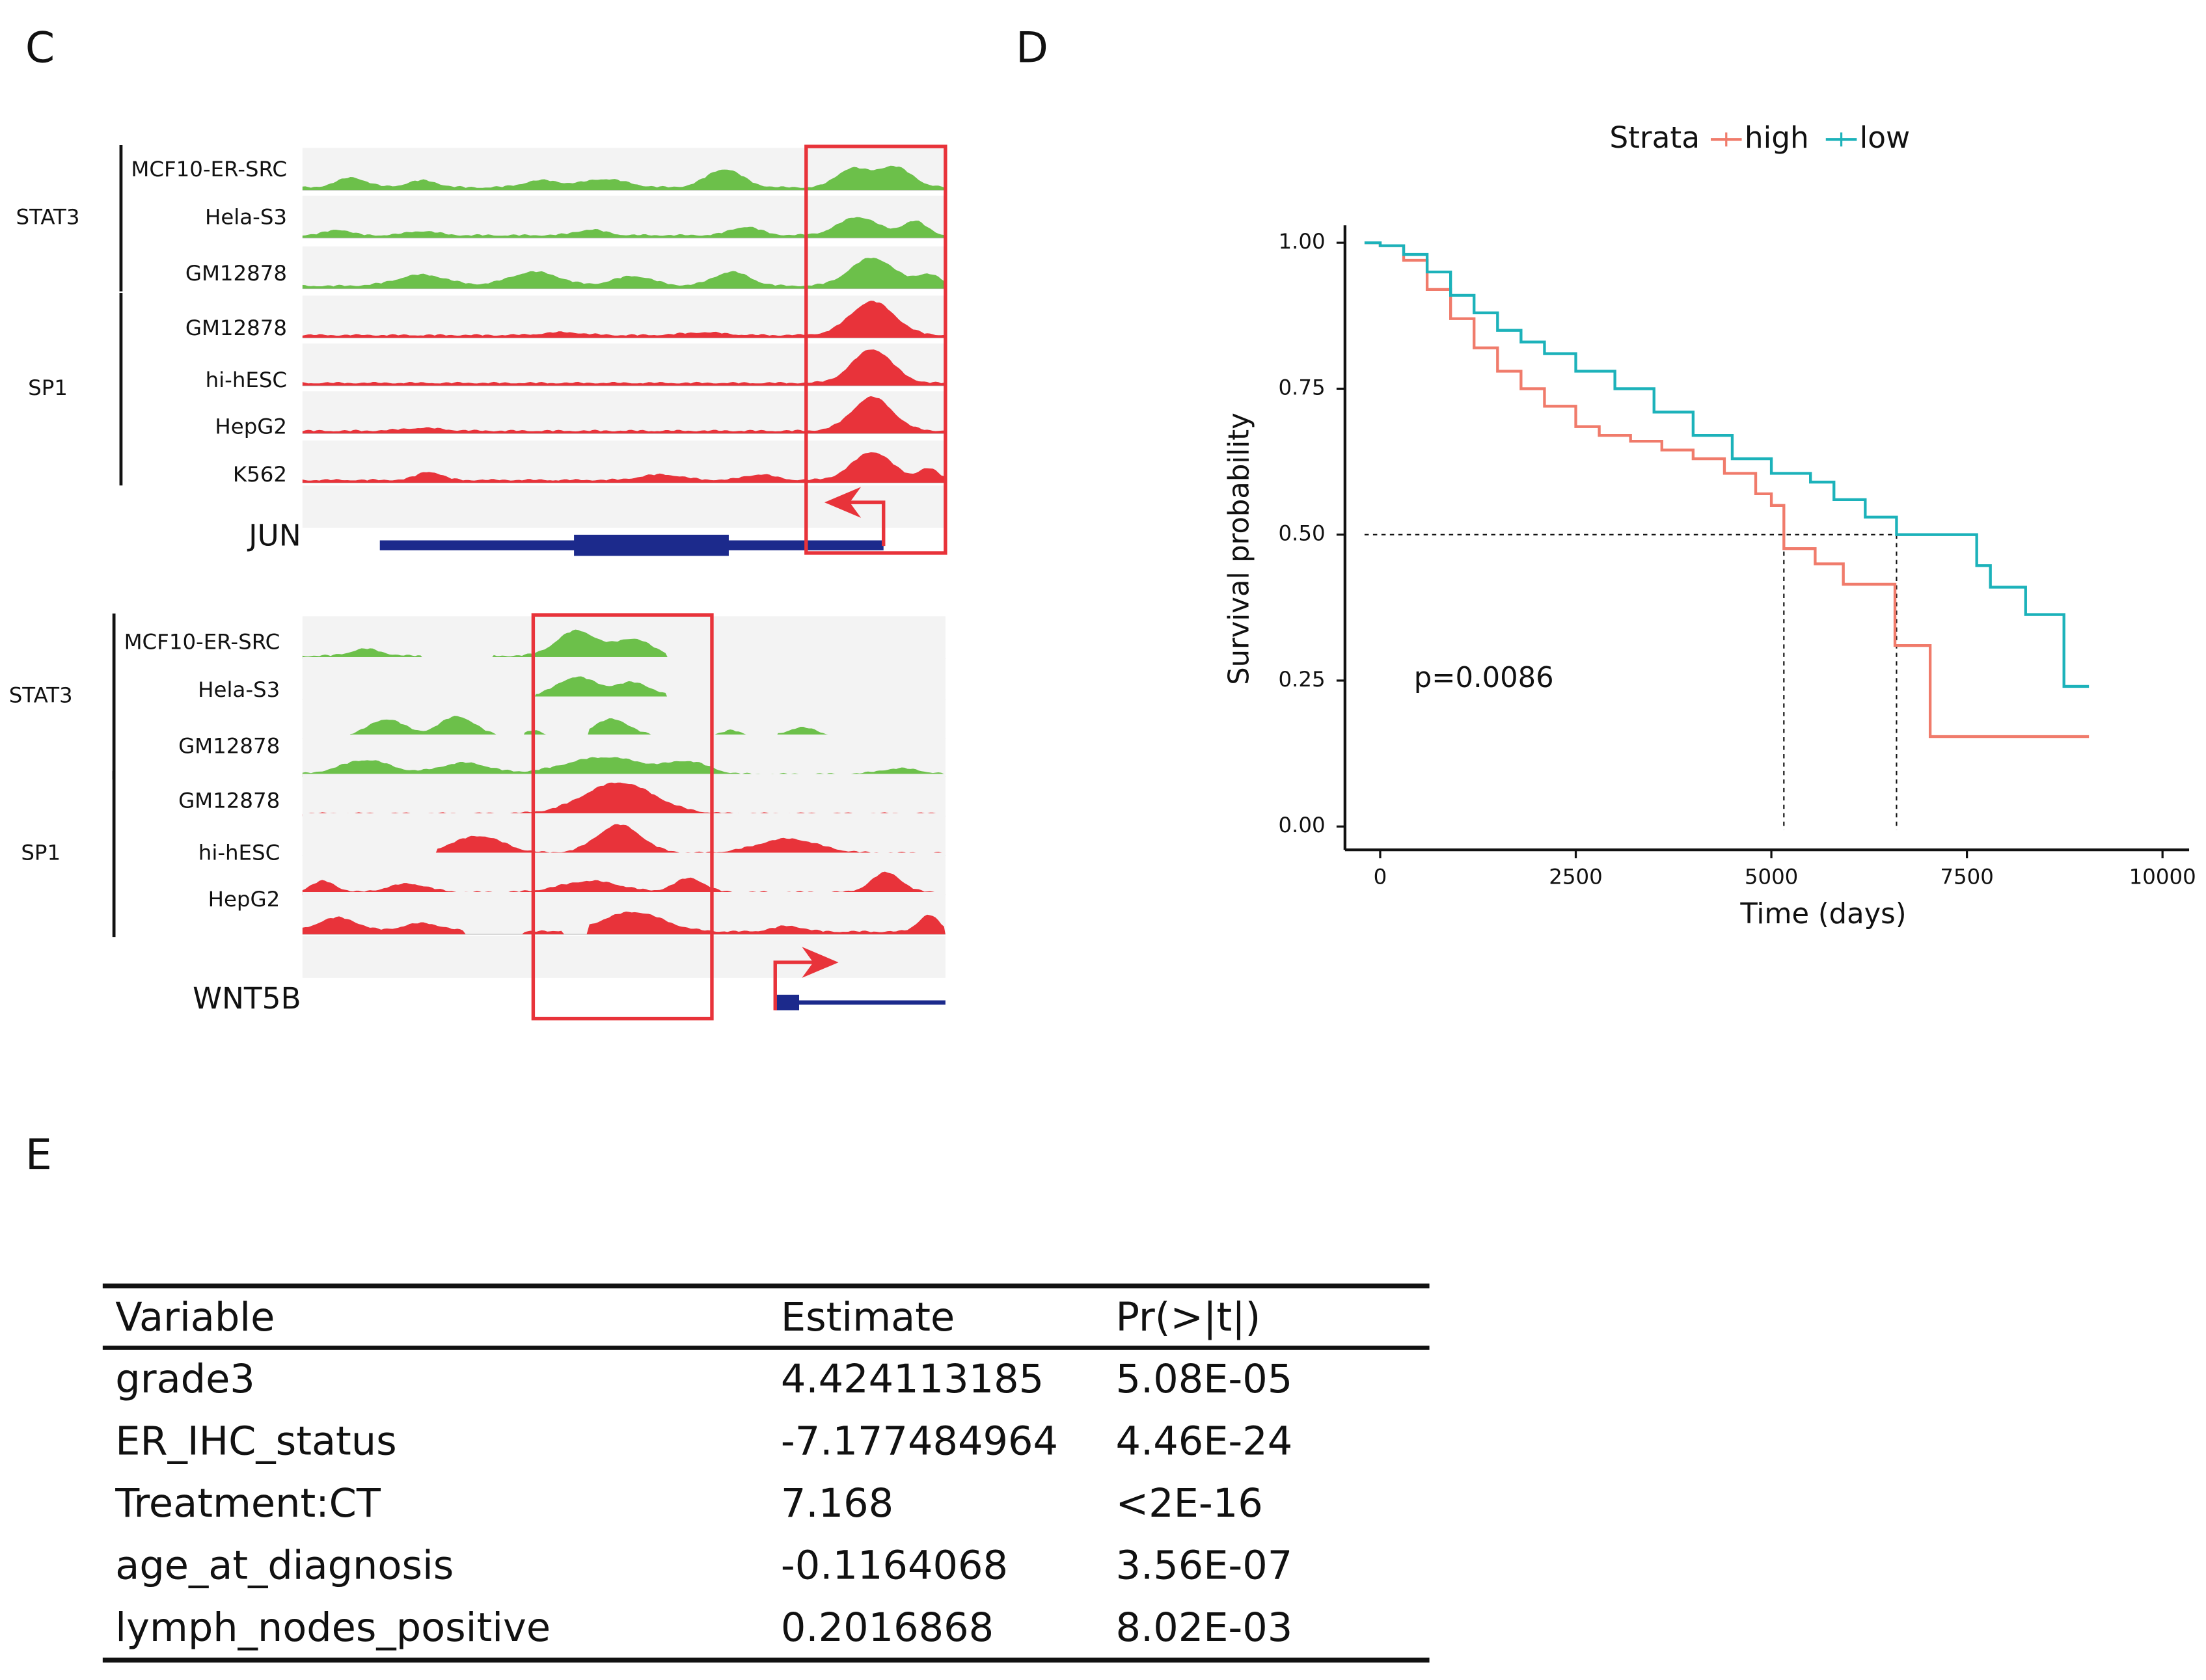 This screenshot has height=1680, width=2206. Describe the element at coordinates (1777, 138) in the screenshot. I see `legend-label: high` at that location.